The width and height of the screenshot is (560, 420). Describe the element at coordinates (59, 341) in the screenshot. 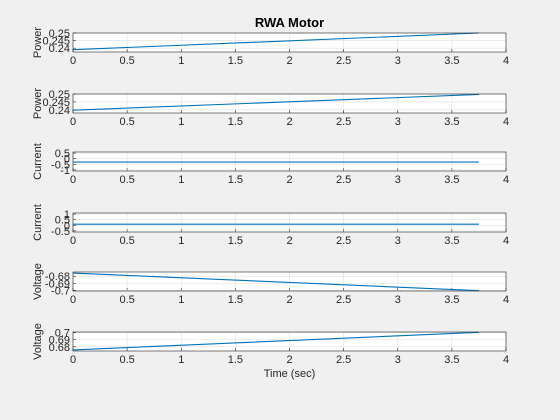

I see `y-tick-label: 0.69` at that location.